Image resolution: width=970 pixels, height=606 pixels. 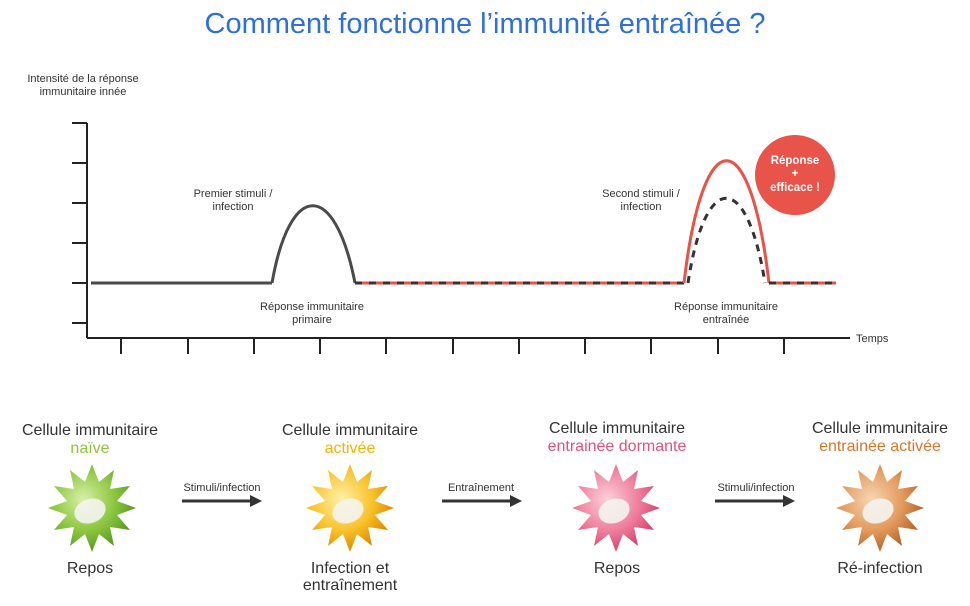 I want to click on badge-line-2: +, so click(x=795, y=174).